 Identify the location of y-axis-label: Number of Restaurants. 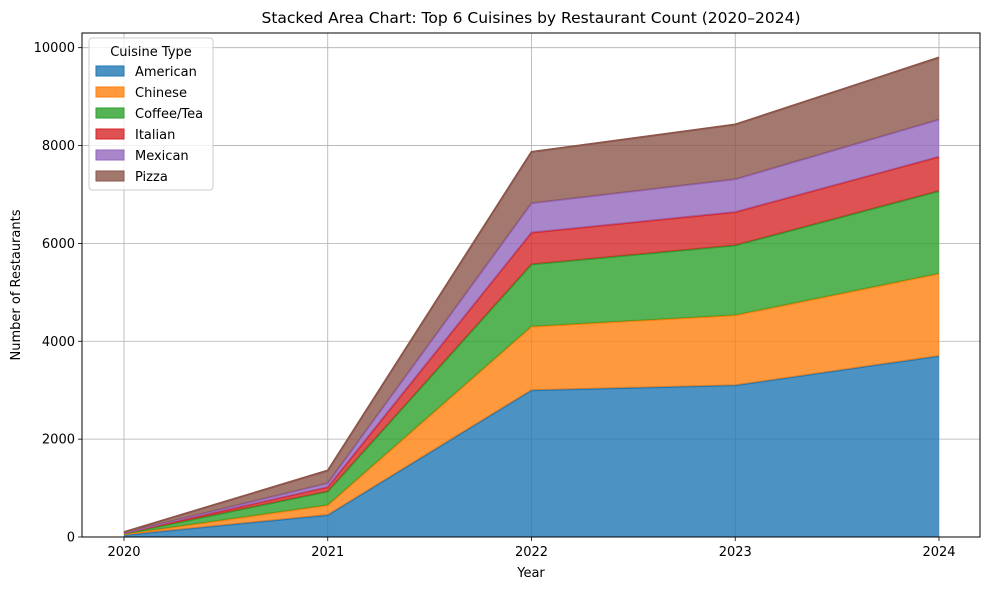
(16, 284).